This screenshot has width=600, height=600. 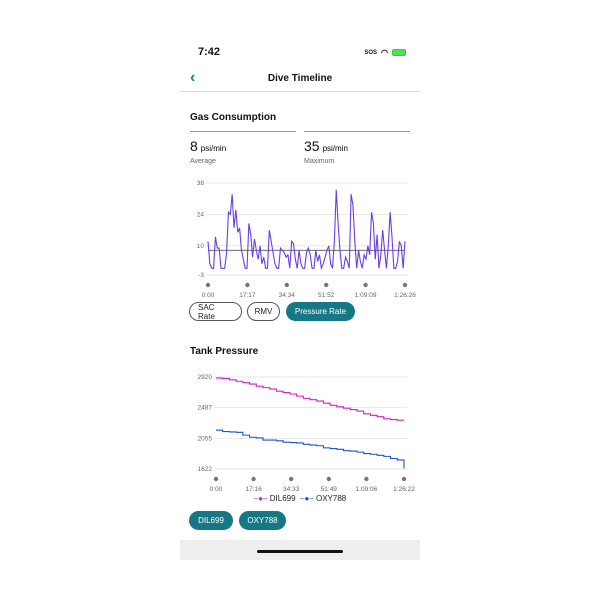 What do you see at coordinates (405, 295) in the screenshot?
I see `x-tick-label: 1:26:26` at bounding box center [405, 295].